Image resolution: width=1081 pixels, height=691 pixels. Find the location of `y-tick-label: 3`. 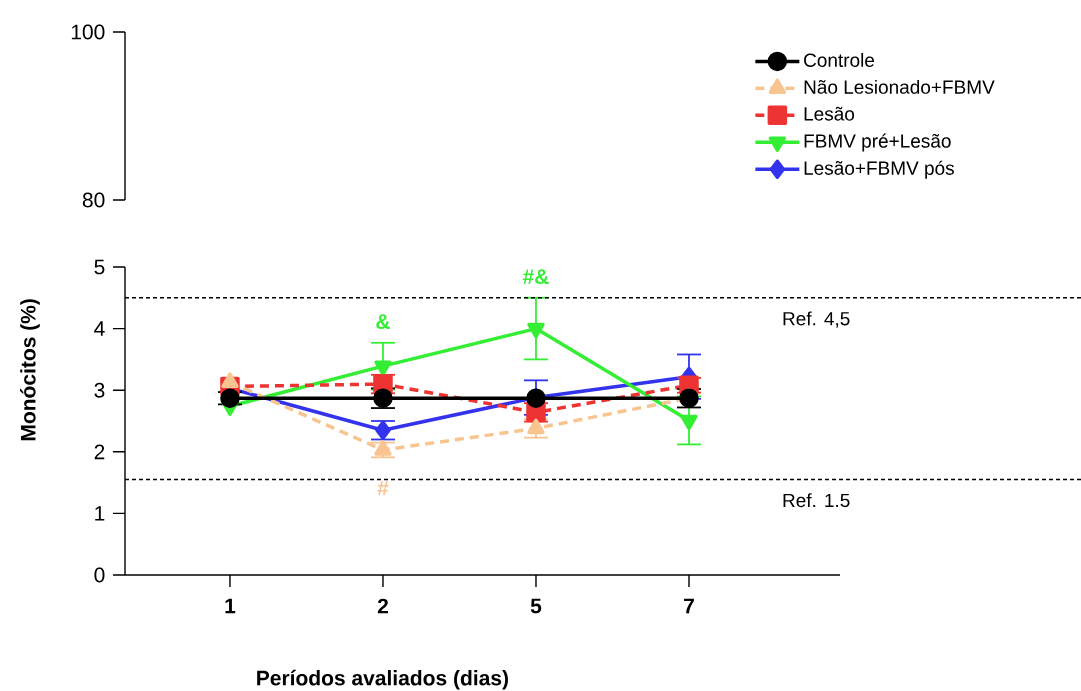

y-tick-label: 3 is located at coordinates (99, 390).